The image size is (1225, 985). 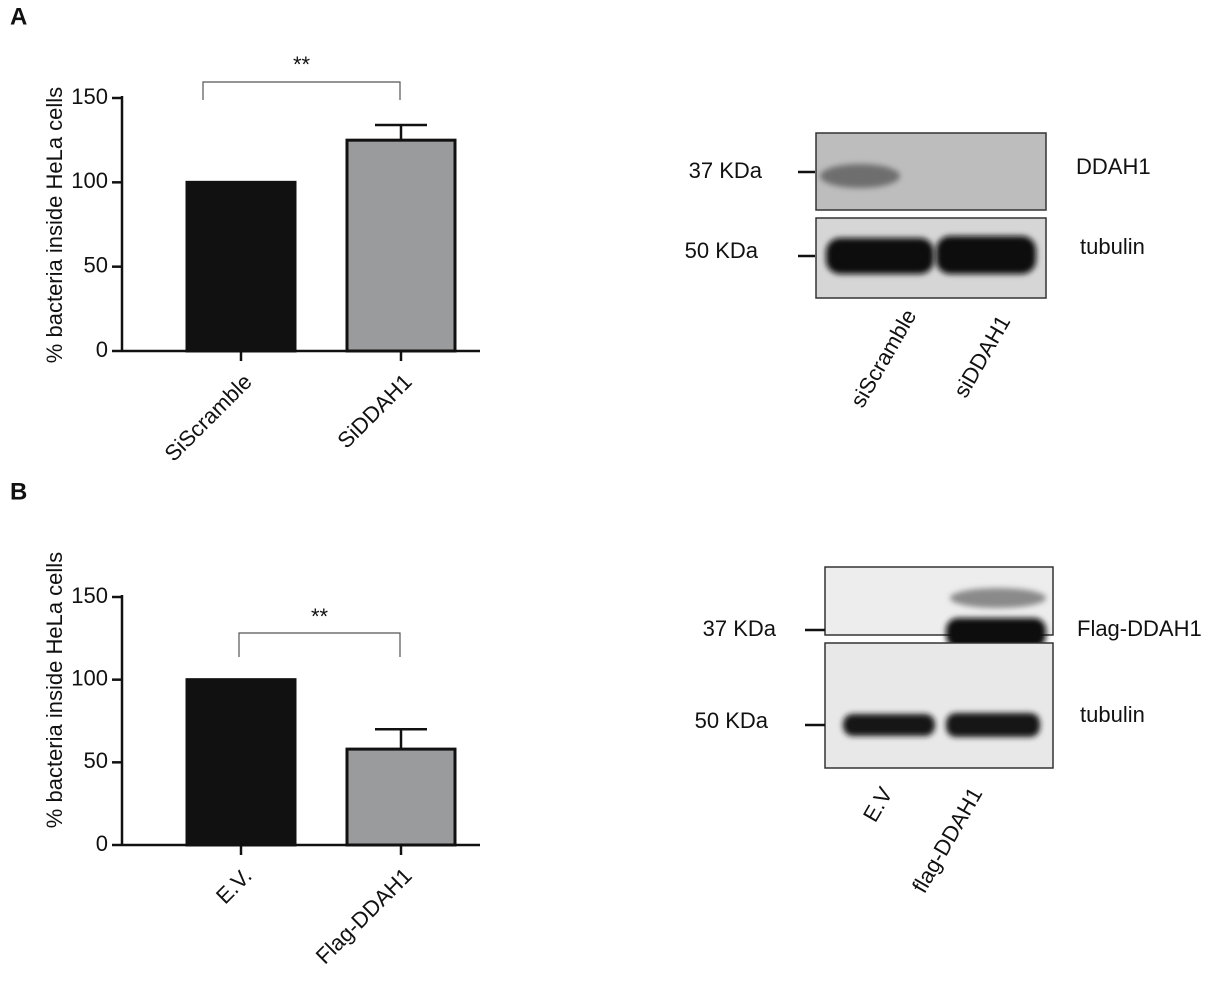 I want to click on x-tick-label: SiDDAH1, so click(x=374, y=411).